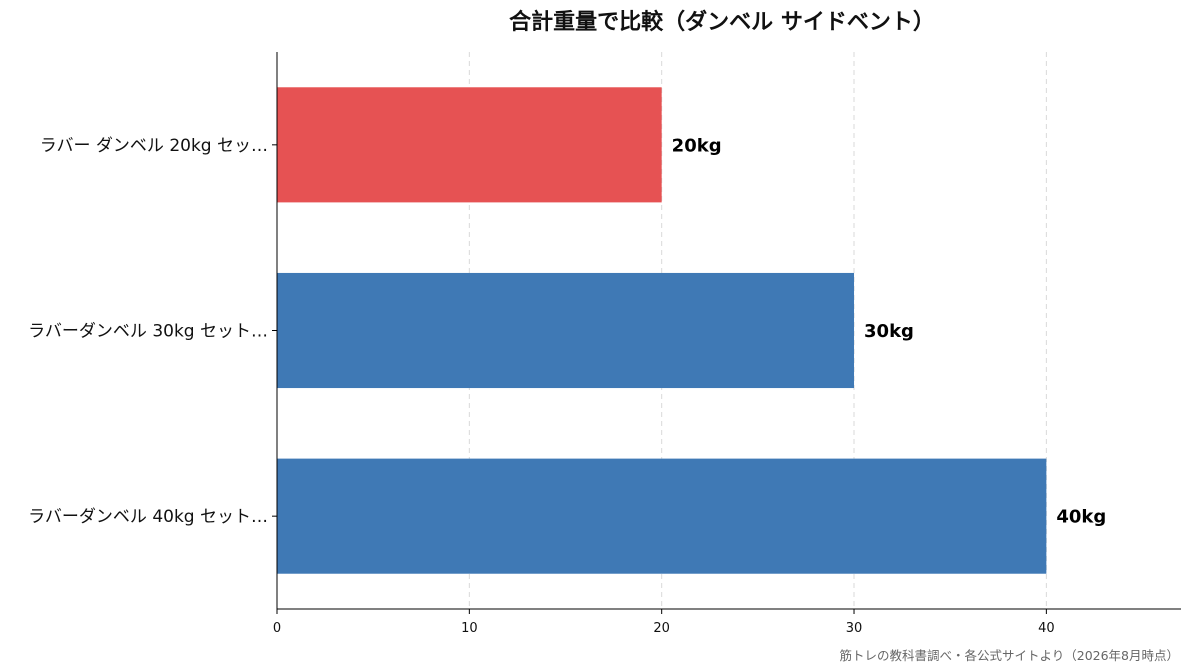  Describe the element at coordinates (469, 628) in the screenshot. I see `x-tick-label-1: 10` at that location.